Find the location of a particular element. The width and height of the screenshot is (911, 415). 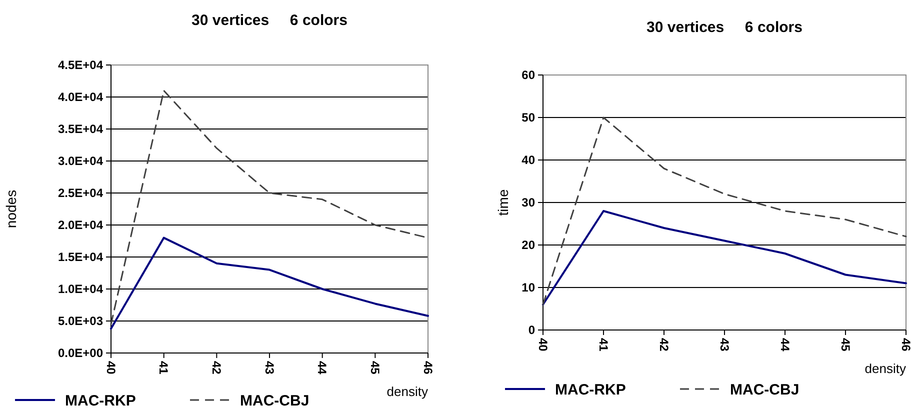

y-tick-label: 1.0E+04 is located at coordinates (81, 289).